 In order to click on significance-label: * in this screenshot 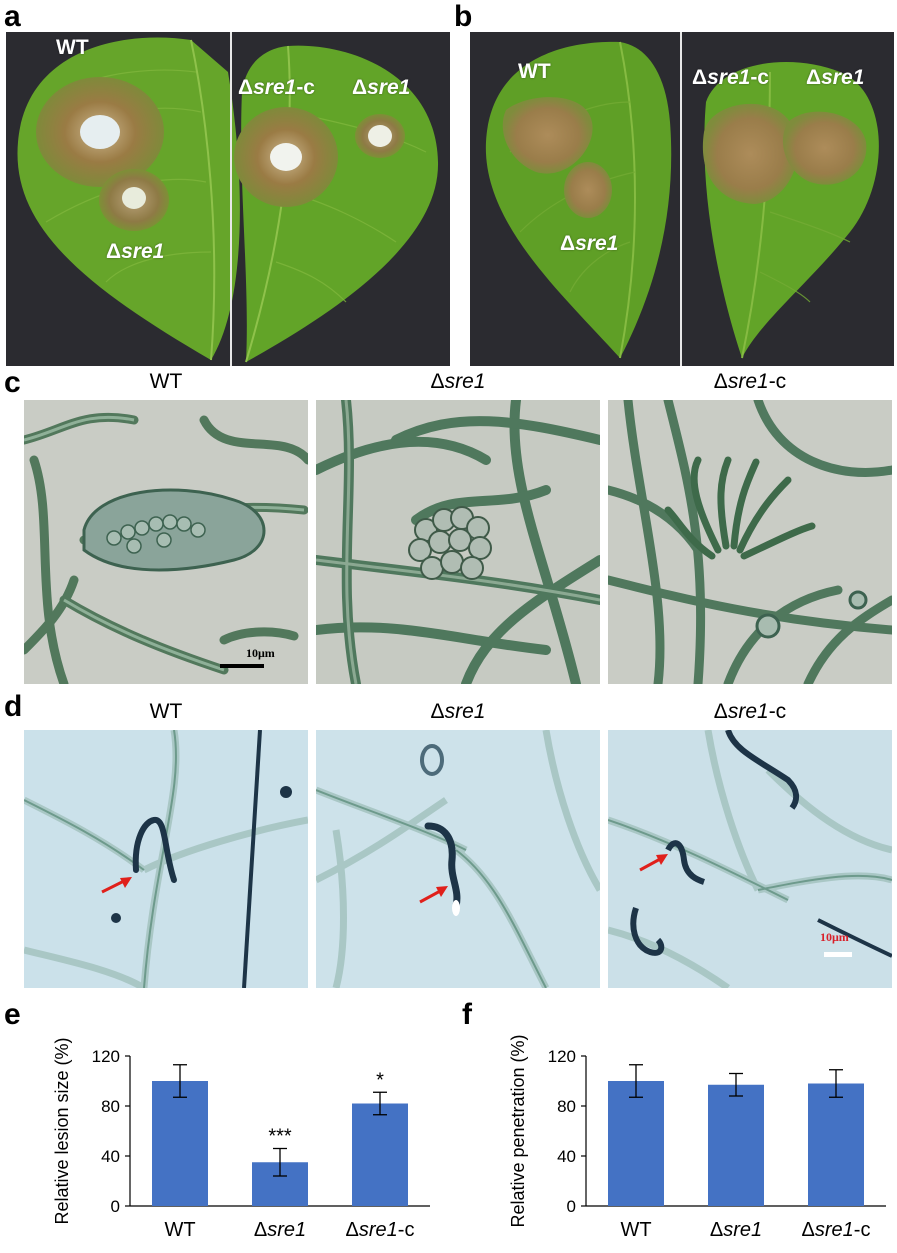, I will do `click(380, 1080)`.